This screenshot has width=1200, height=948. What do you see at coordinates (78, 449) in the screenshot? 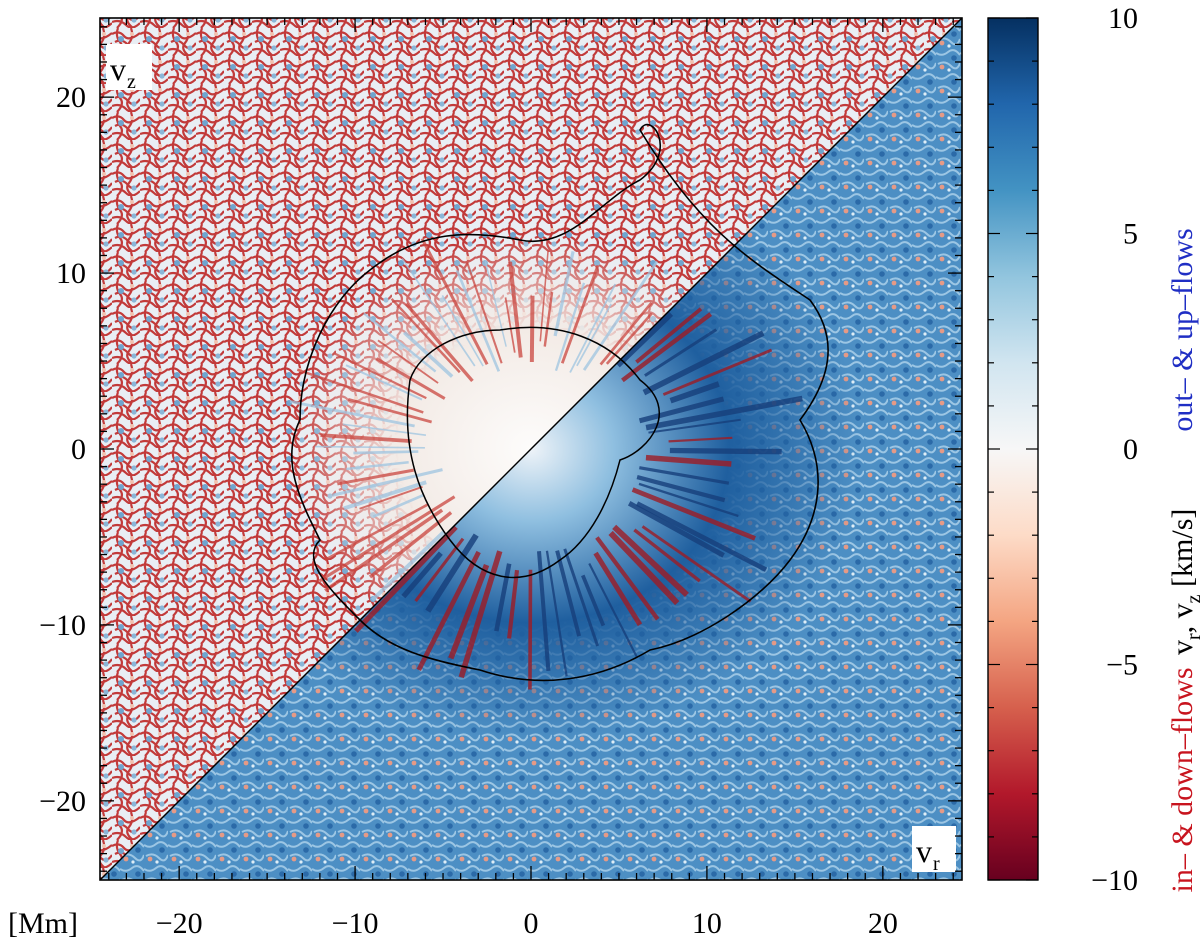
I see `y-tick-label: 0` at bounding box center [78, 449].